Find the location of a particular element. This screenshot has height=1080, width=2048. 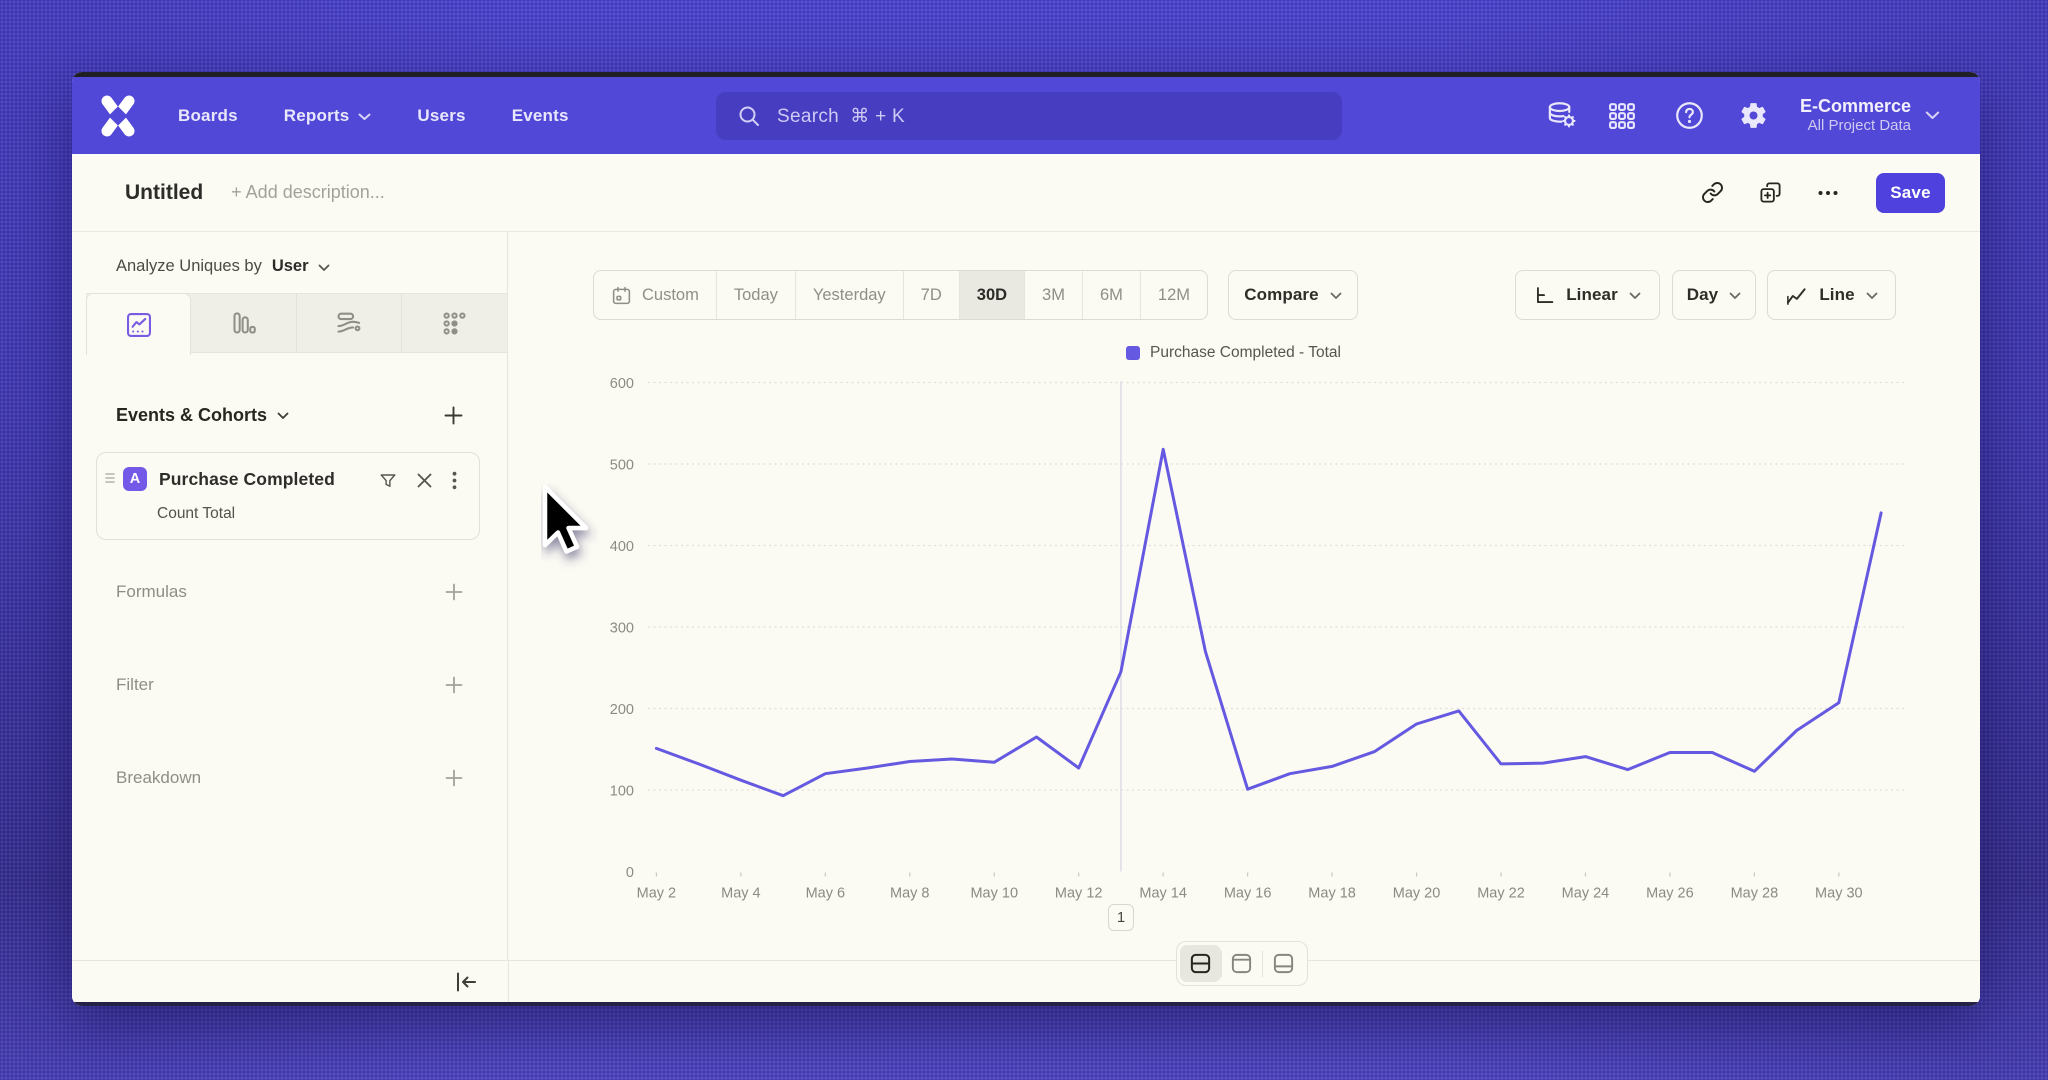

insights-chart-icon is located at coordinates (138, 324).